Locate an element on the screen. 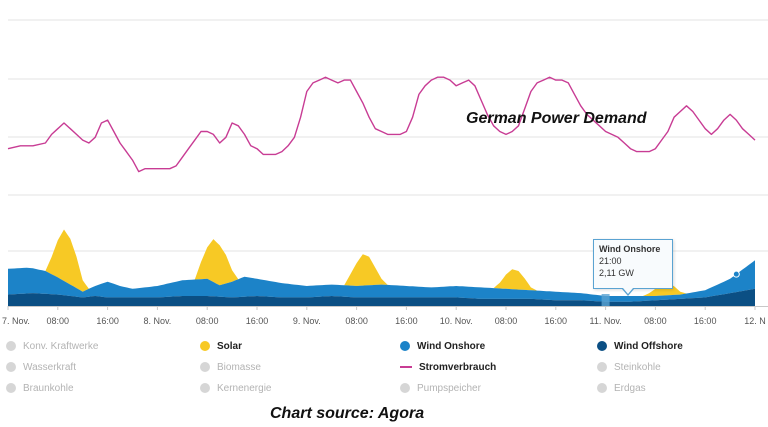 The image size is (768, 427). x-tick-label: 8. Nov. is located at coordinates (157, 321).